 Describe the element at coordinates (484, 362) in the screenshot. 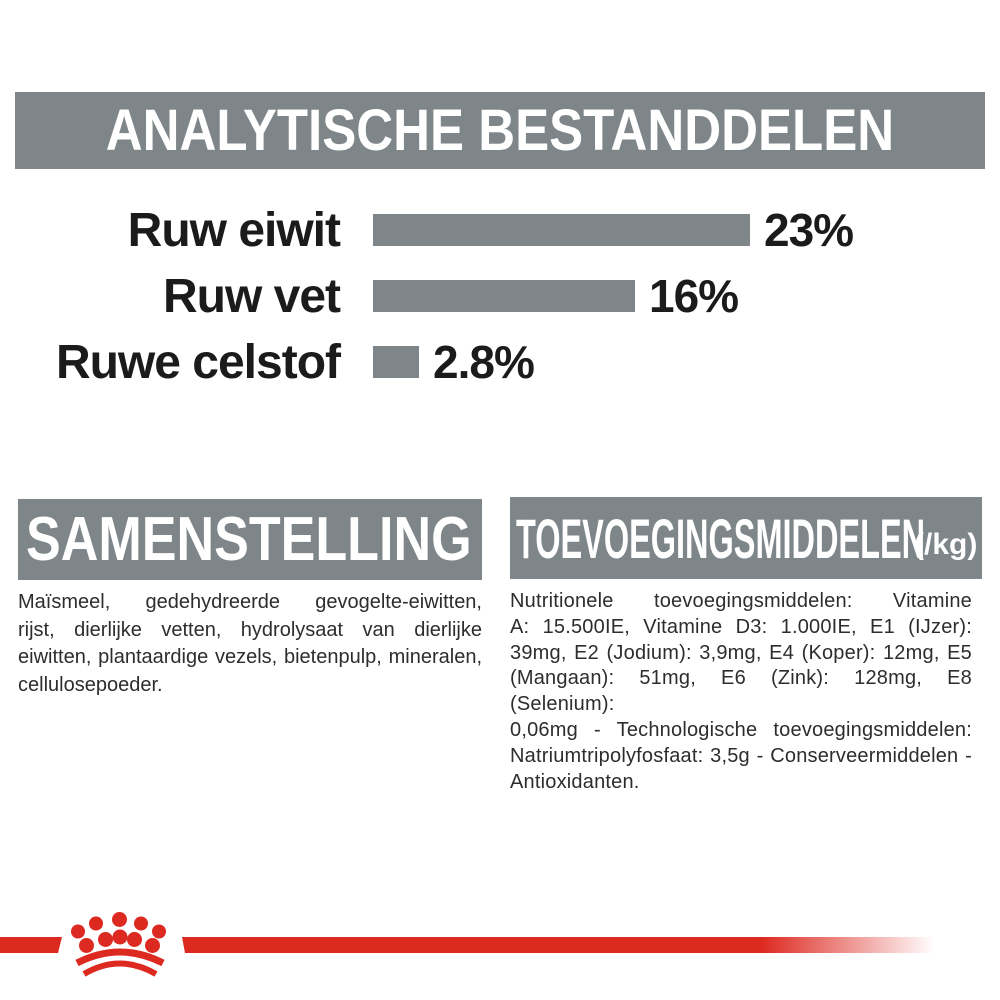

I see `bar-value-ruwe-celstof: 2.8%` at that location.